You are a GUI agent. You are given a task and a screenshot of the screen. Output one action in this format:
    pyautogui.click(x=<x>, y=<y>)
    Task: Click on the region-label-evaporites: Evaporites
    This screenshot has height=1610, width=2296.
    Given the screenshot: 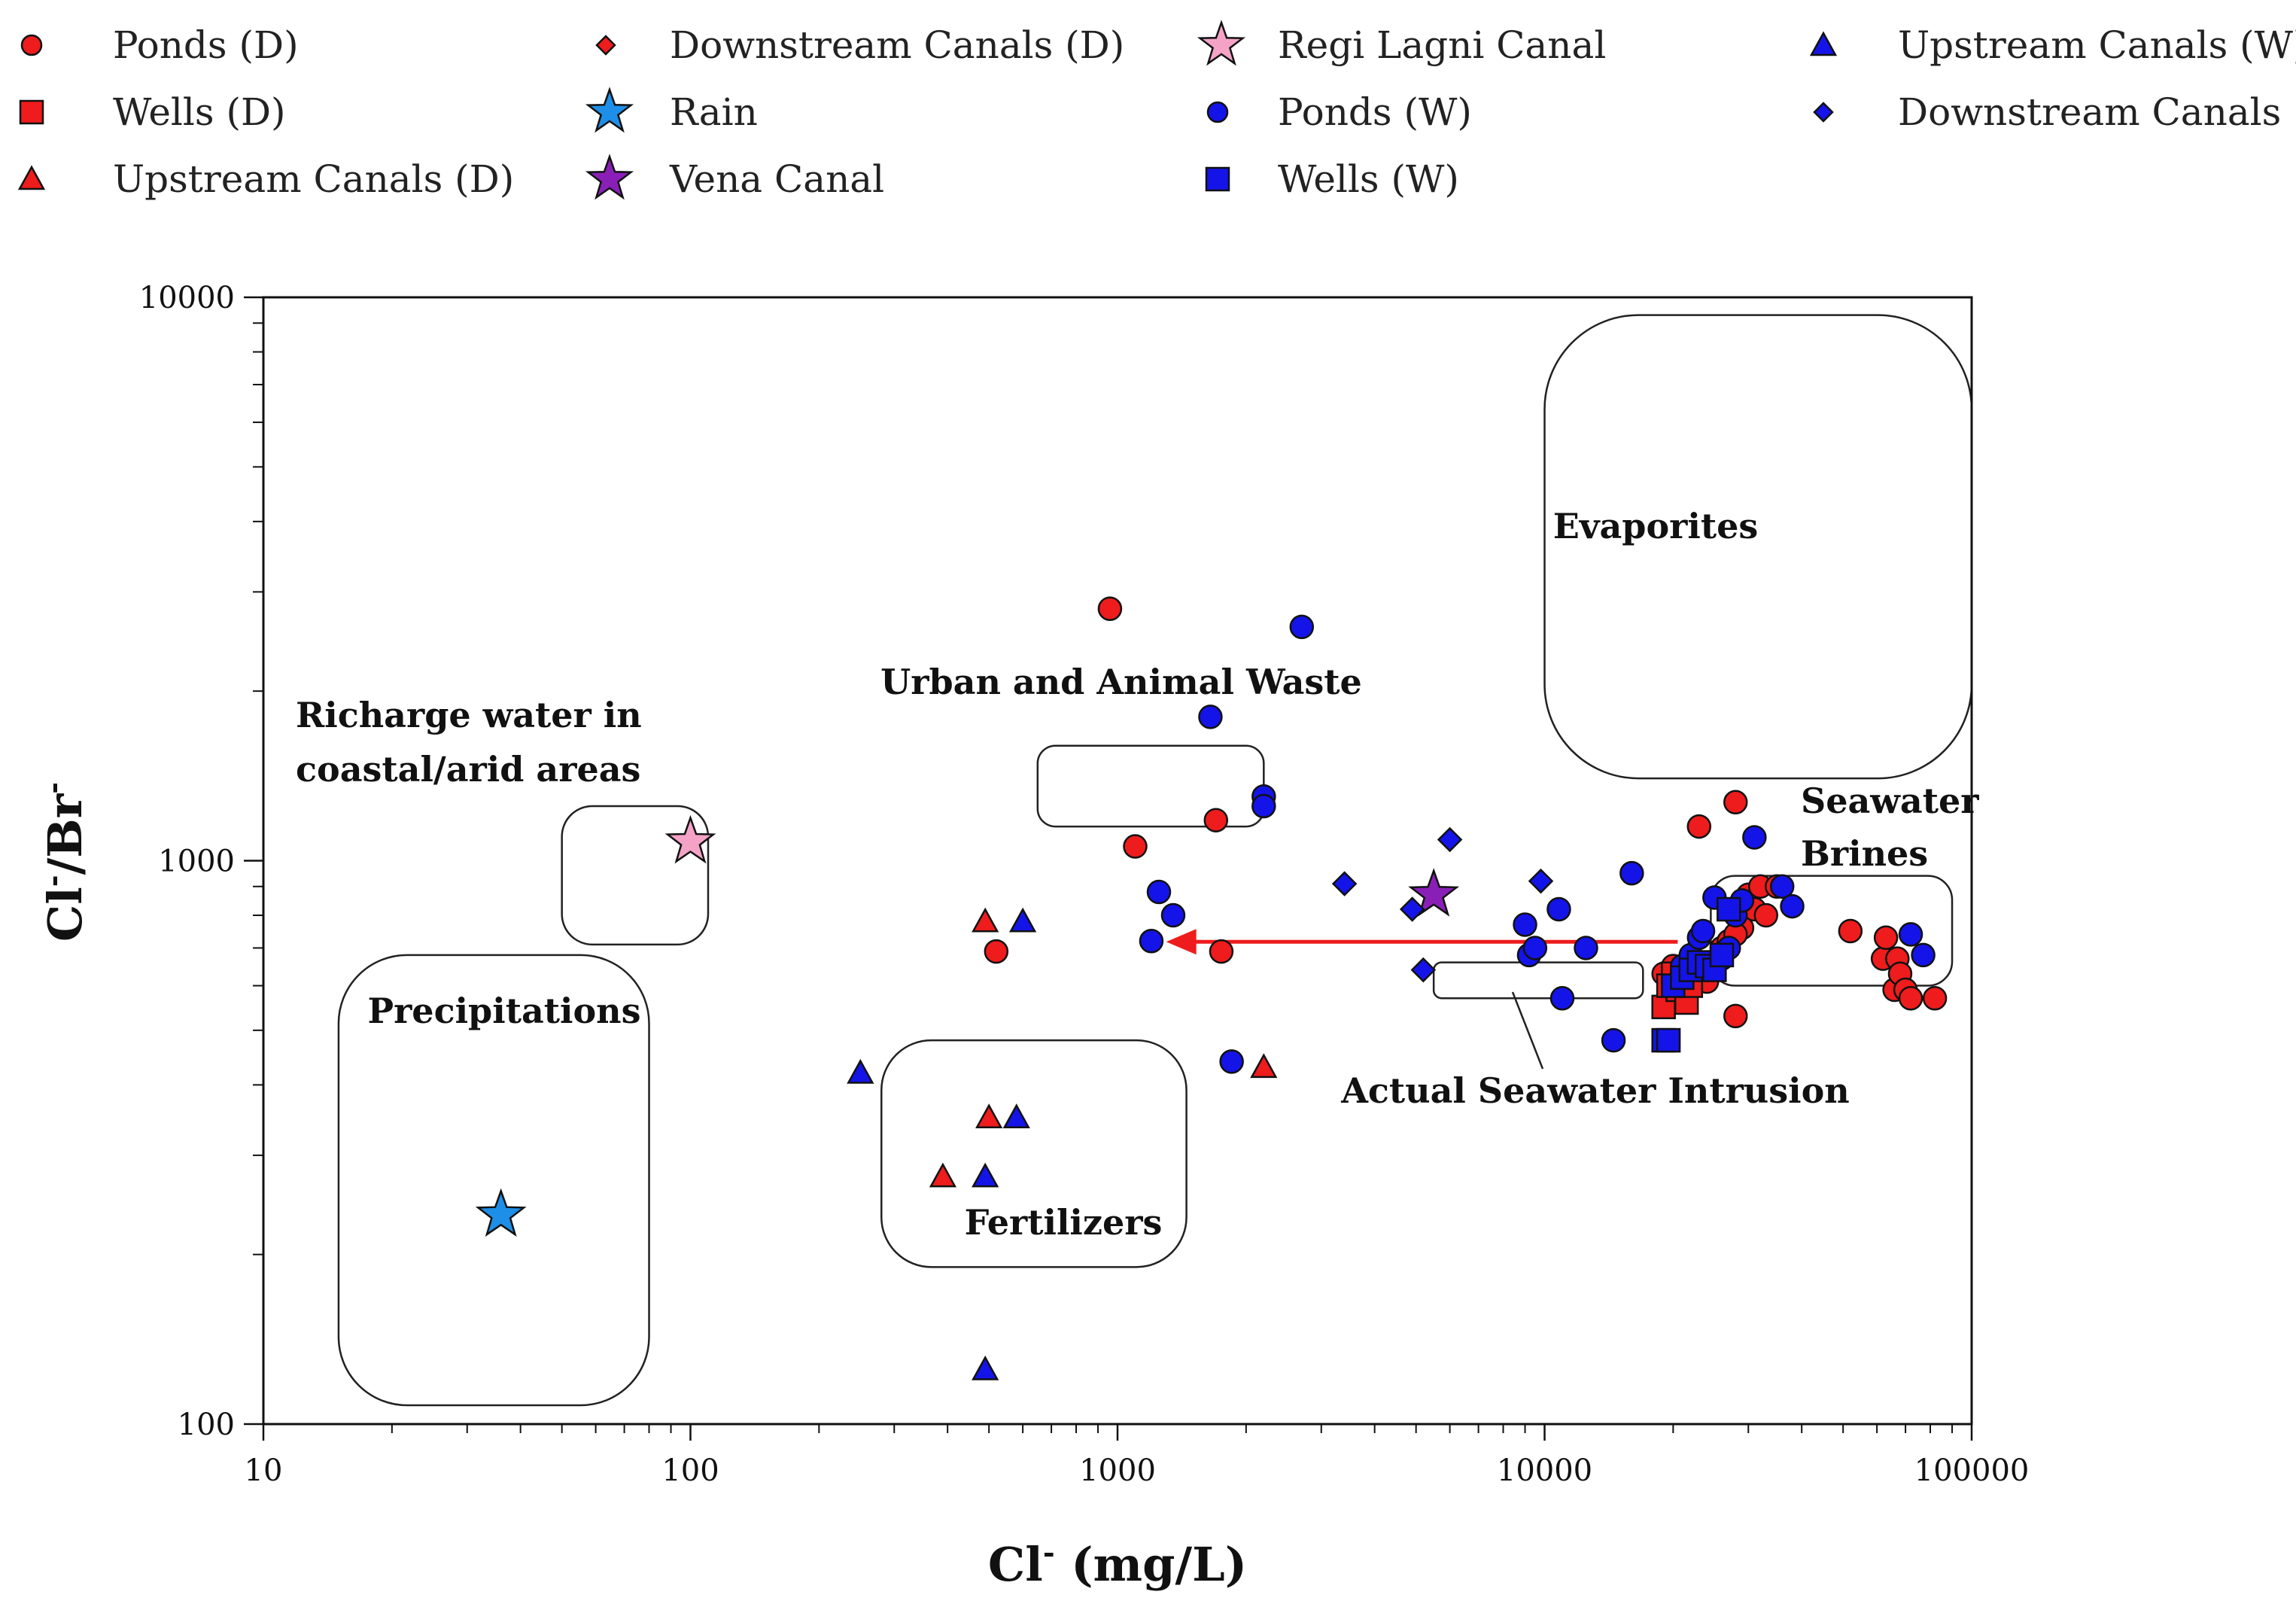 What is the action you would take?
    pyautogui.click(x=1656, y=526)
    